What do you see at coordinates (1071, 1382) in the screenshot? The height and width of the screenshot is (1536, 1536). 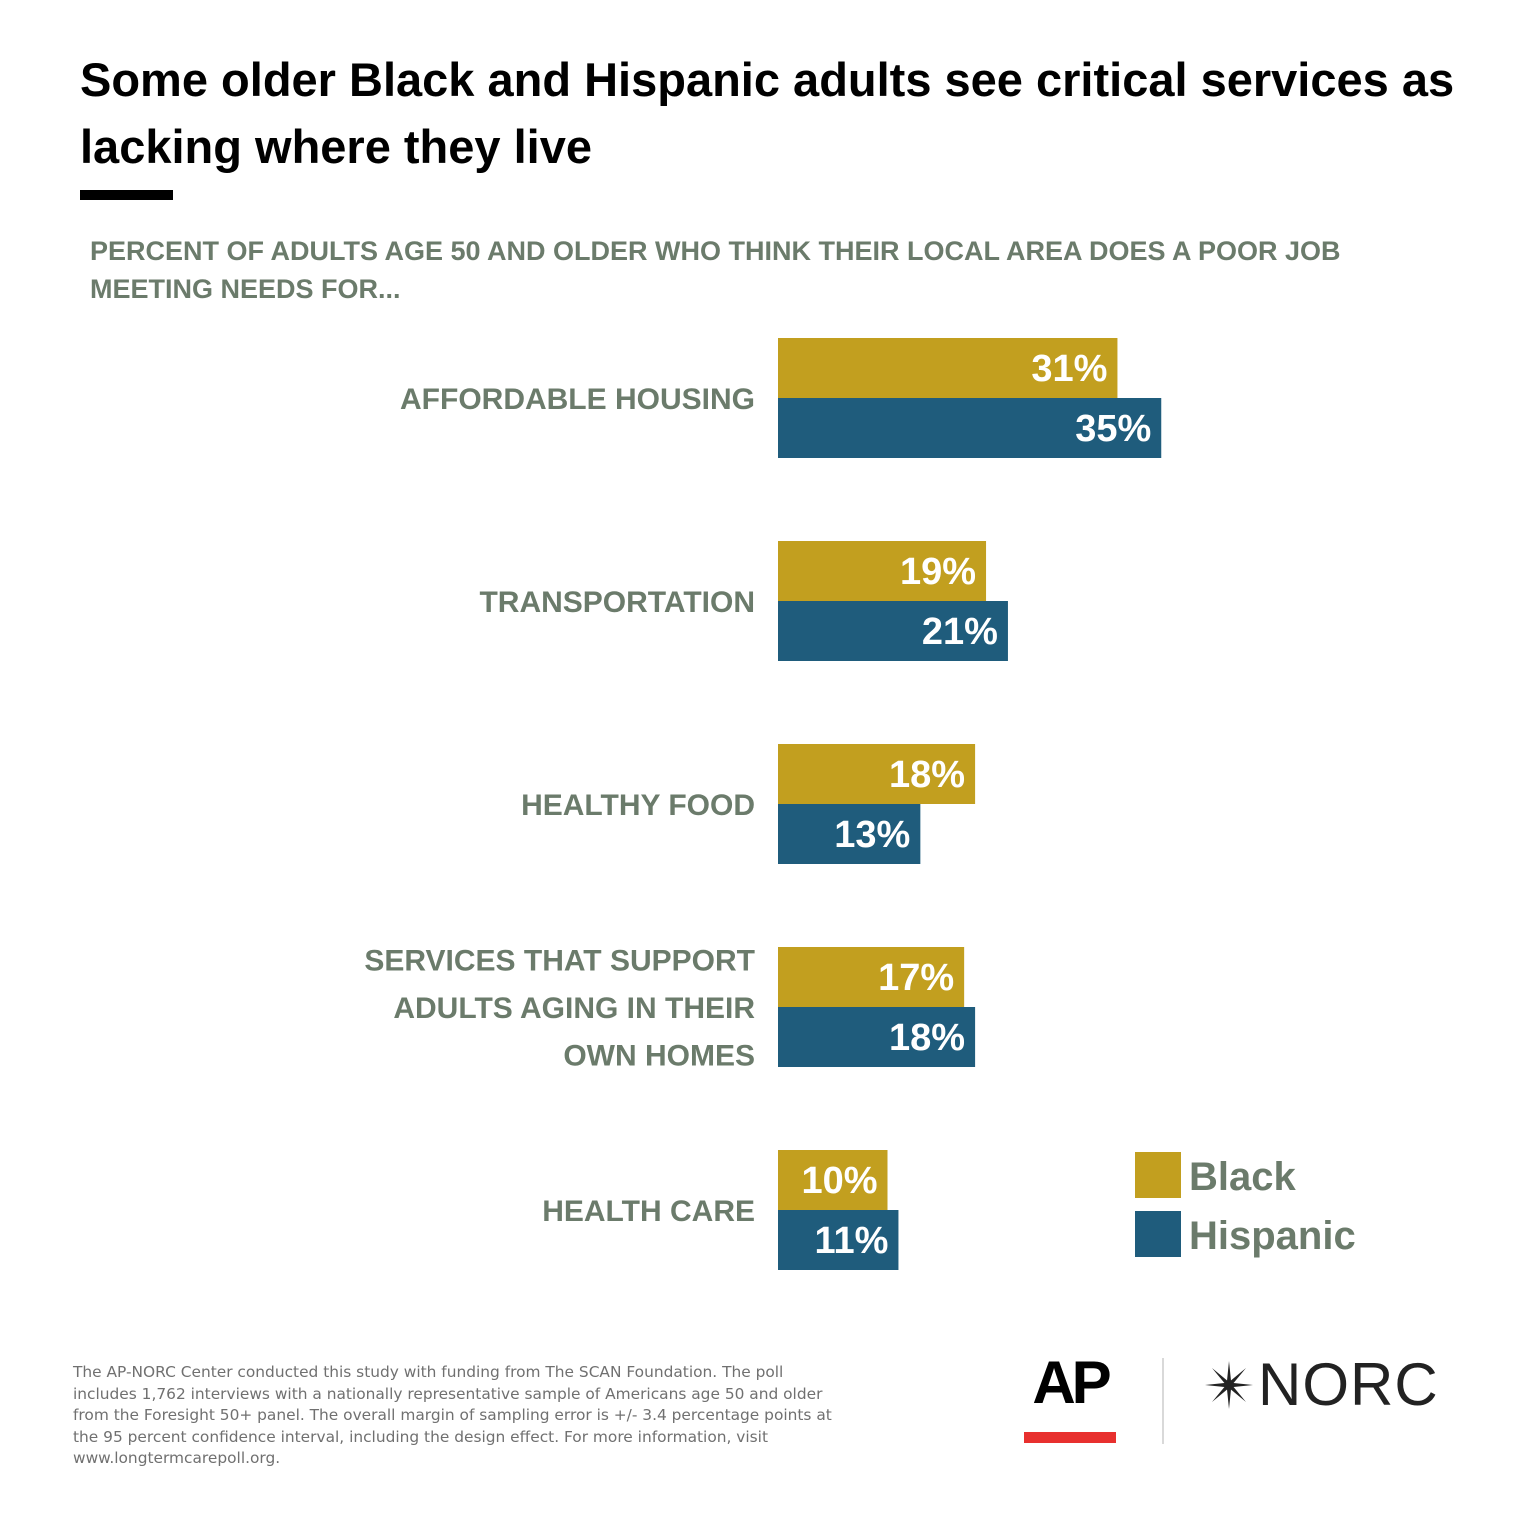 I see `ap-logo: AP` at bounding box center [1071, 1382].